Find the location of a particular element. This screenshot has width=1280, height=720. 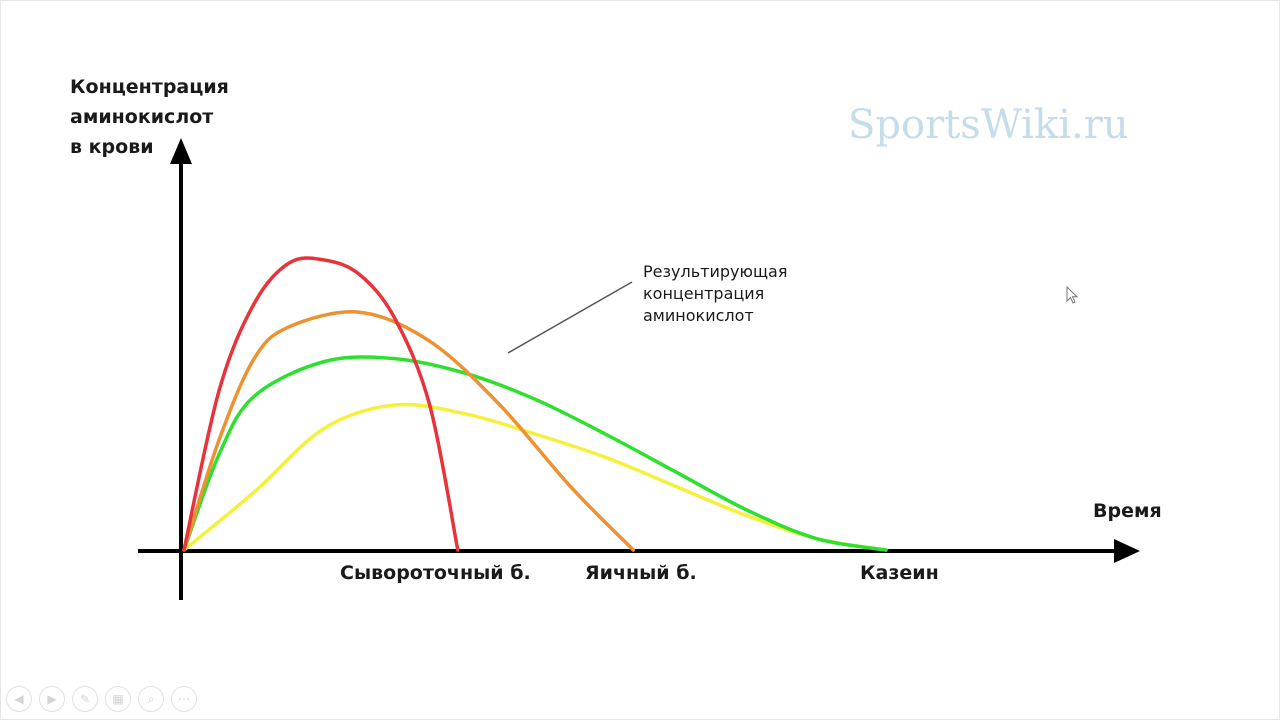

y-axis-arrow is located at coordinates (181, 151).